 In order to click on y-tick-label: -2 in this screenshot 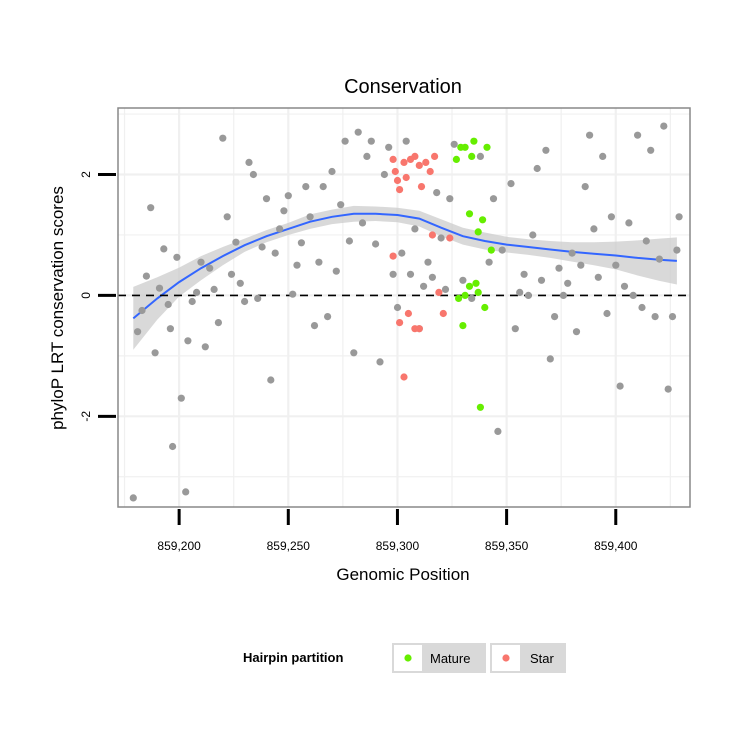, I will do `click(86, 416)`.